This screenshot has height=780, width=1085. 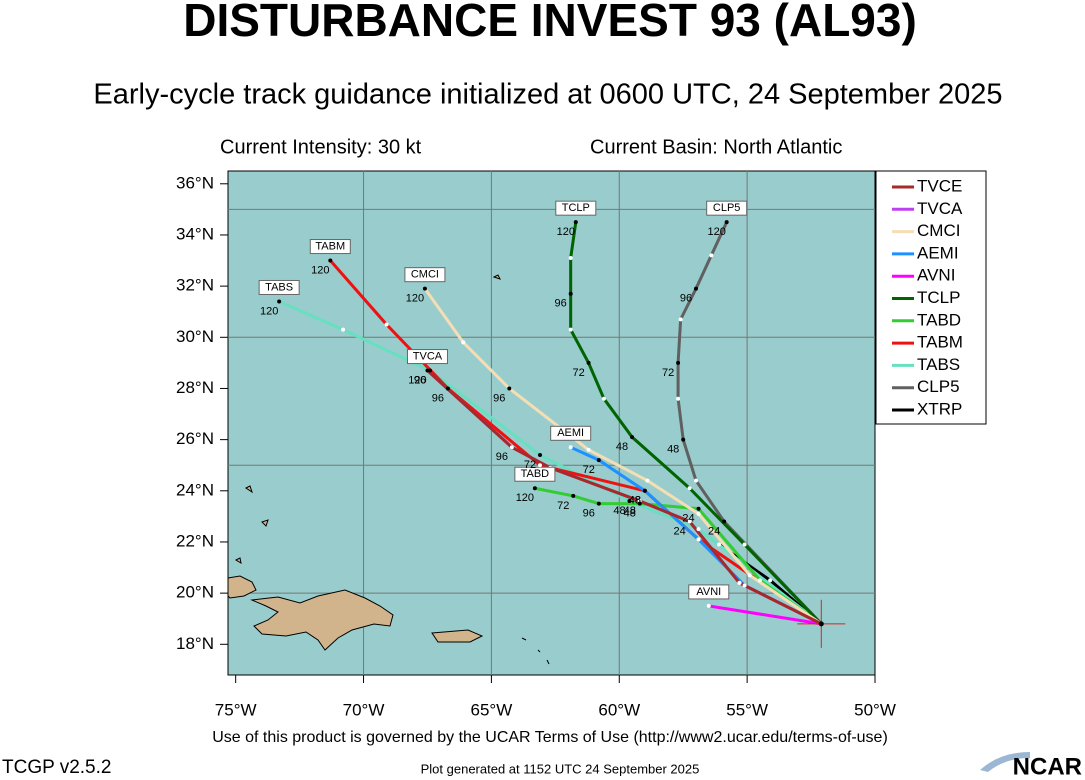 I want to click on legend-label: XTRP, so click(x=939, y=408).